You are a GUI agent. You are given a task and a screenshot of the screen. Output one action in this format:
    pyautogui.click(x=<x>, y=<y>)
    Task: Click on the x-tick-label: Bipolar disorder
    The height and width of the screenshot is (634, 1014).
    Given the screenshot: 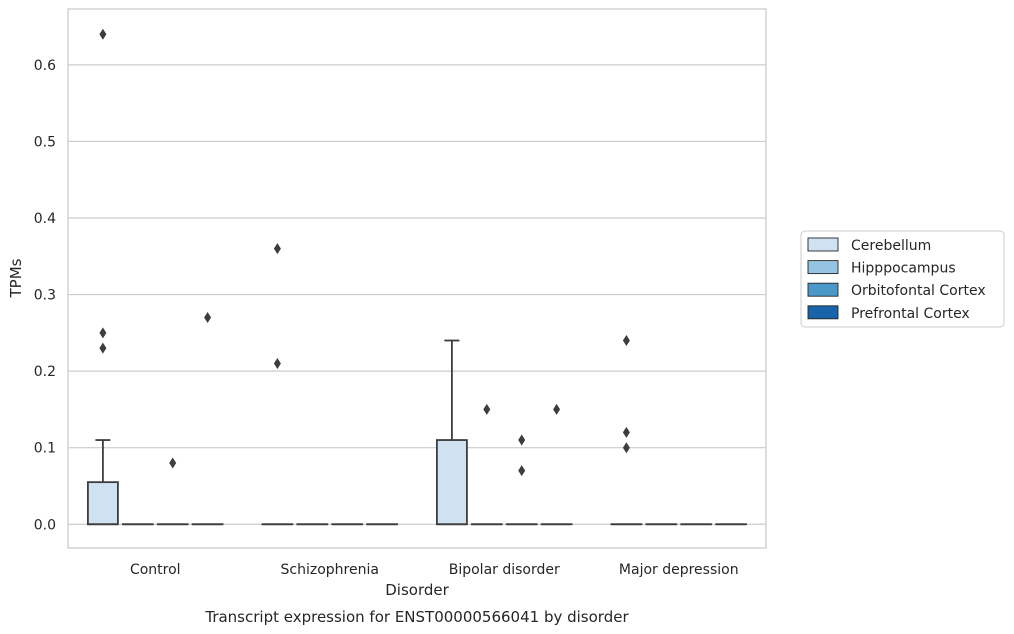 What is the action you would take?
    pyautogui.click(x=504, y=570)
    